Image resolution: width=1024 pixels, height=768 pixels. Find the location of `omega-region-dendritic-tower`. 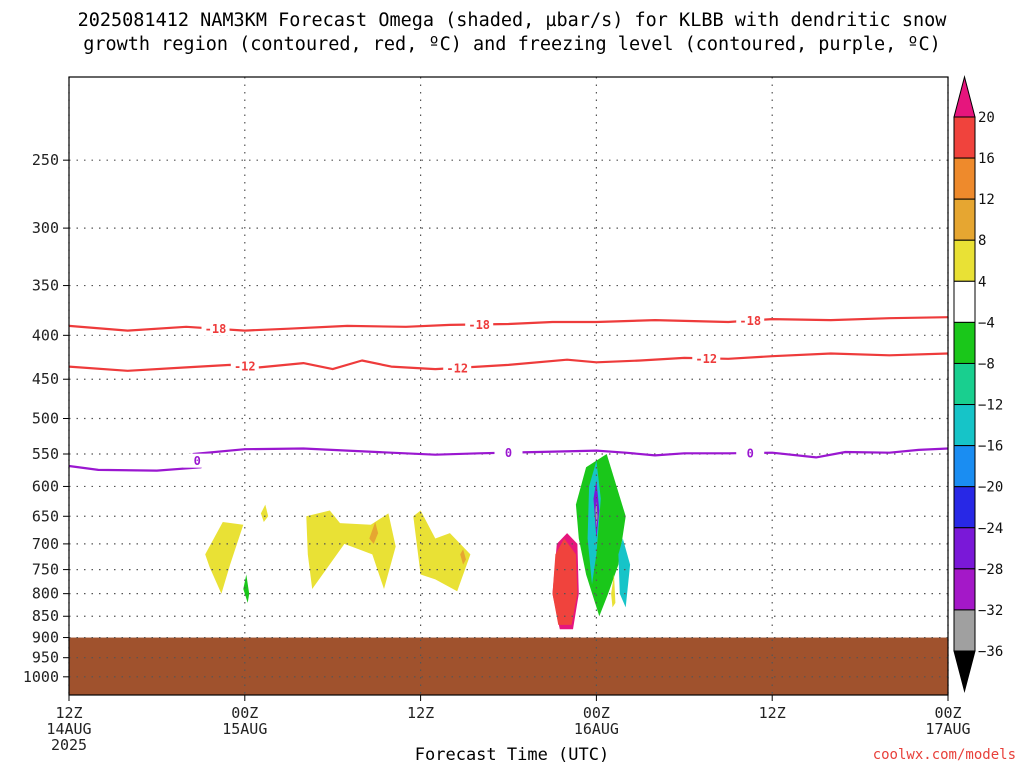

omega-region-dendritic-tower is located at coordinates (579, 318).